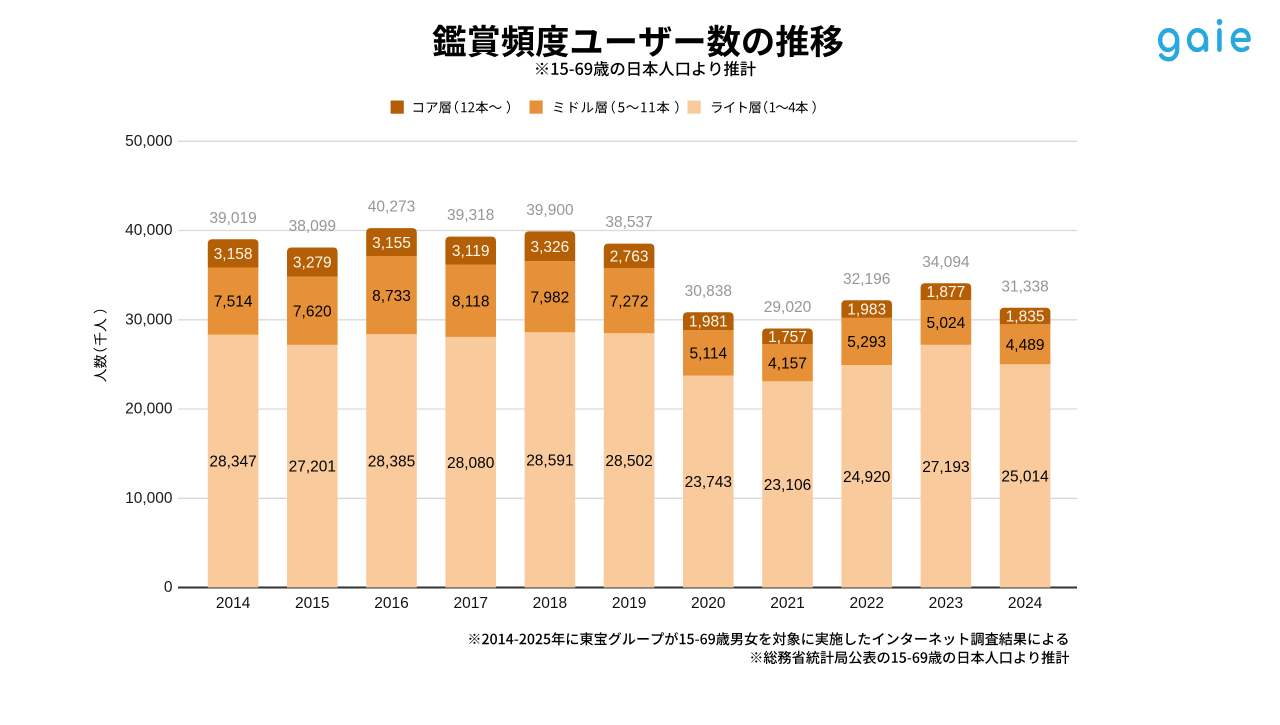 Image resolution: width=1280 pixels, height=725 pixels. I want to click on svg-text: 4,489, so click(1025, 345).